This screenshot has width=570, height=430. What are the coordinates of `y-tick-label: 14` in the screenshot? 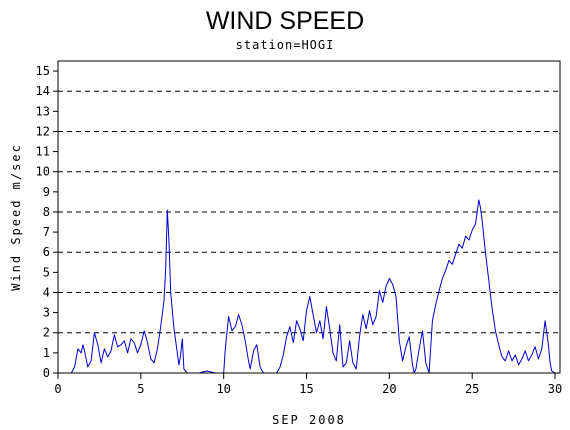 It's located at (43, 91).